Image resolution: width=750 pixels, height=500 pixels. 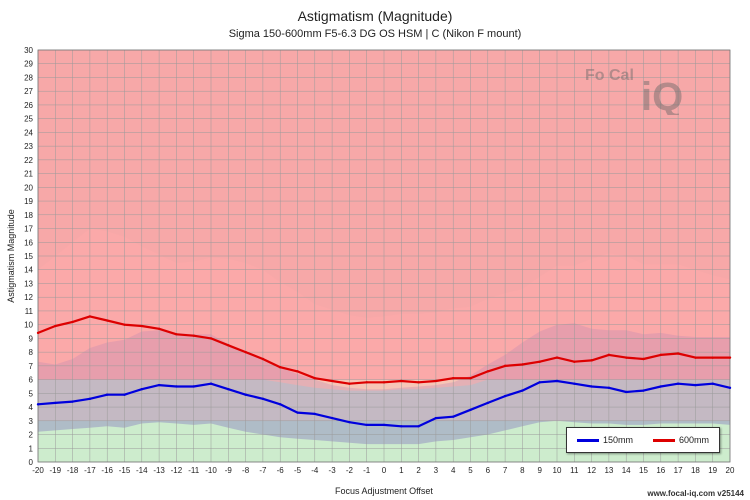 What do you see at coordinates (660, 470) in the screenshot?
I see `x-tick-label: 16` at bounding box center [660, 470].